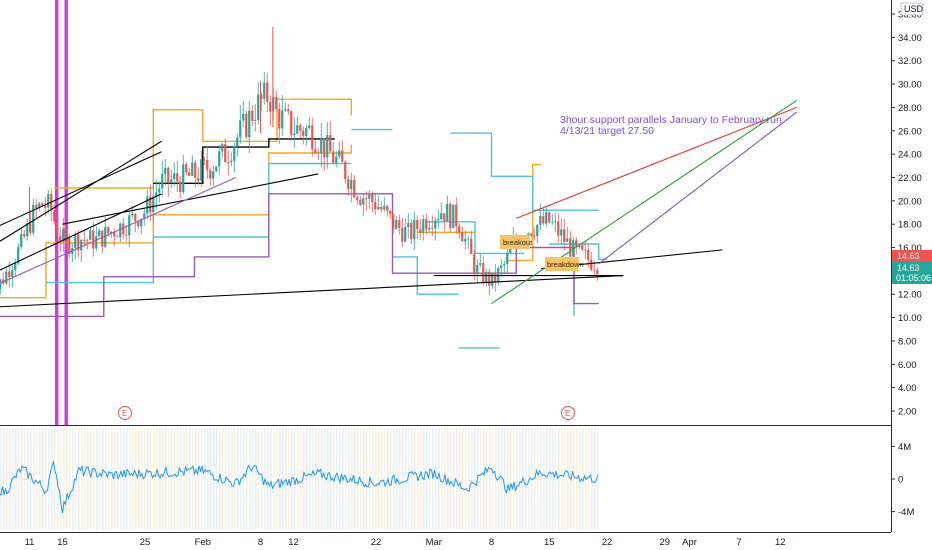 The image size is (932, 550). I want to click on price-tick-label: 18.00, so click(910, 225).